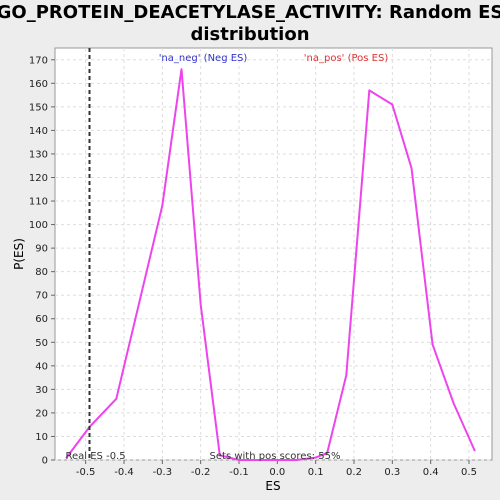 The height and width of the screenshot is (500, 500). Describe the element at coordinates (38, 202) in the screenshot. I see `y-tick-label: 110` at that location.